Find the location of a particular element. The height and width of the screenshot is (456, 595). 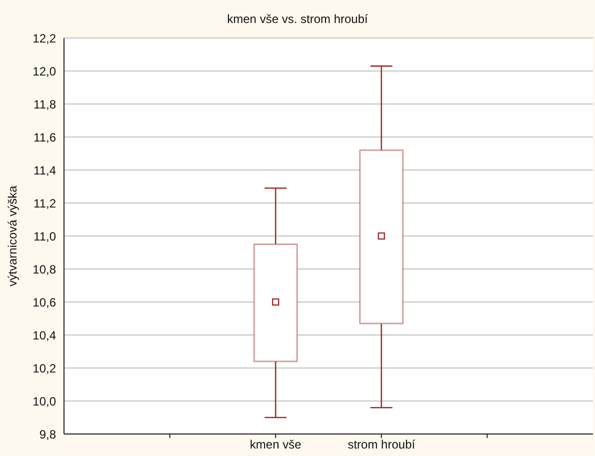

y-tick-label: 10,2 is located at coordinates (44, 368).